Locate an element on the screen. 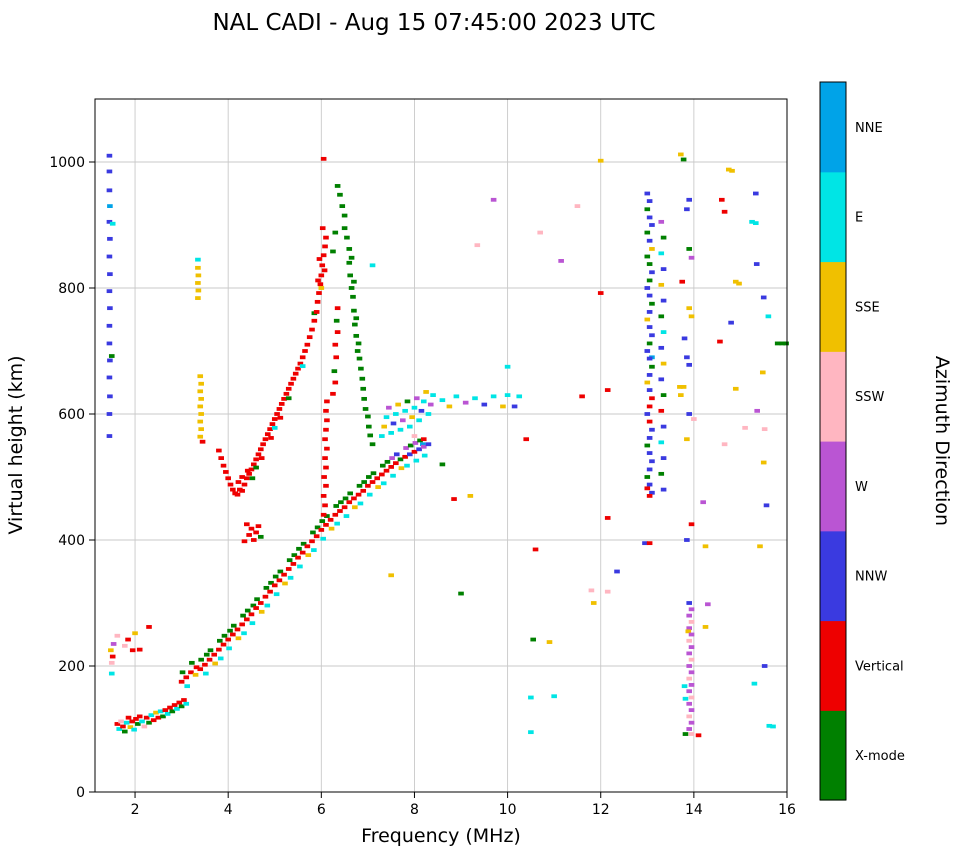 The image size is (958, 857). chart-title: NAL CADI - Aug 15 07:45:00 2023 UTC is located at coordinates (433, 23).